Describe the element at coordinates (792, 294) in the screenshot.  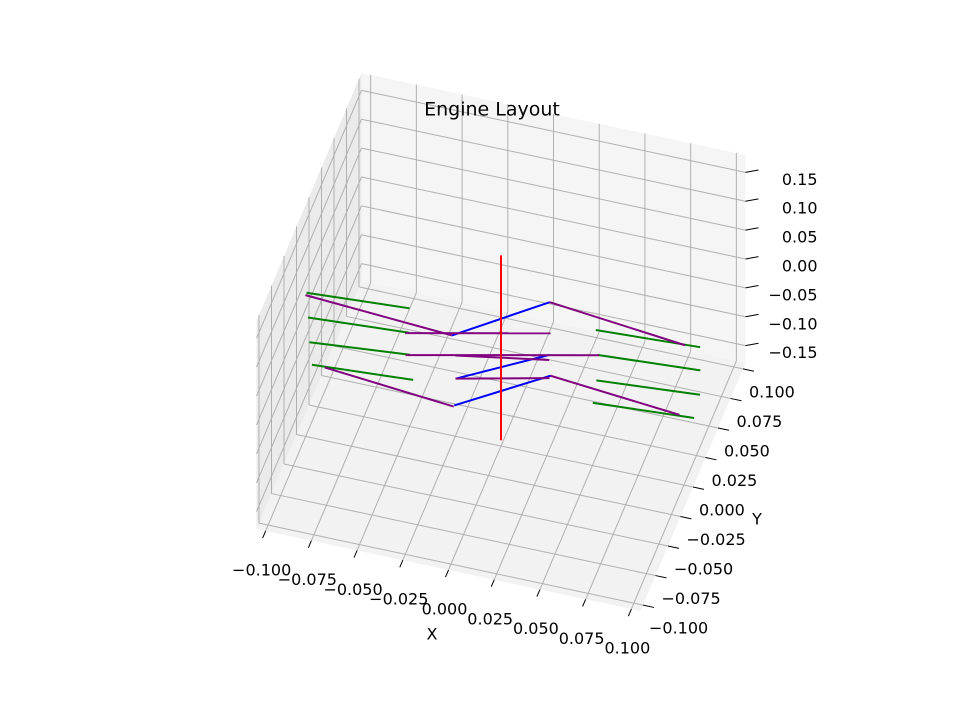
I see `z-tick-label: −0.05` at that location.